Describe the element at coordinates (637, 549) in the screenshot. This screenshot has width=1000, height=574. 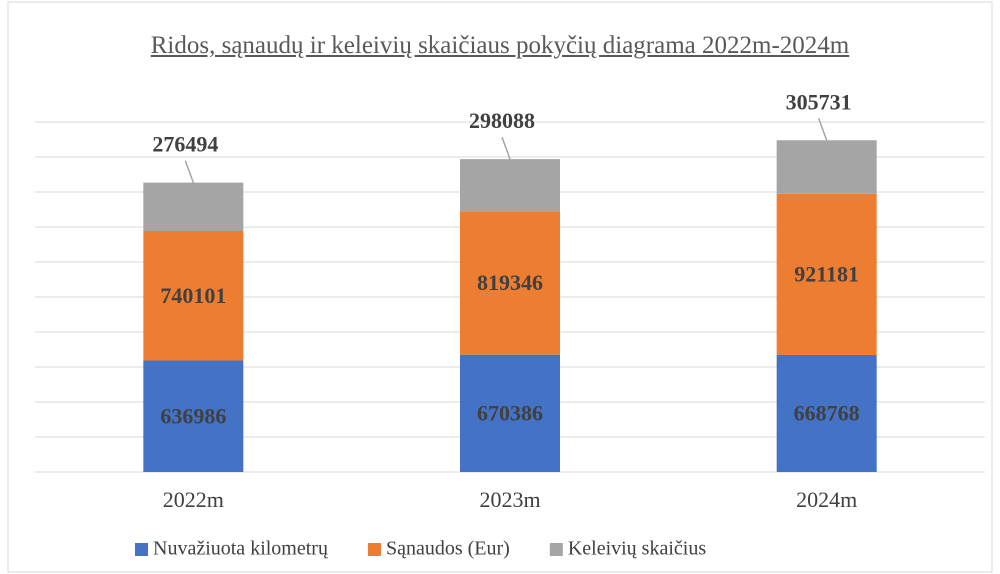
I see `legend-label: Keleivių skaičius` at that location.